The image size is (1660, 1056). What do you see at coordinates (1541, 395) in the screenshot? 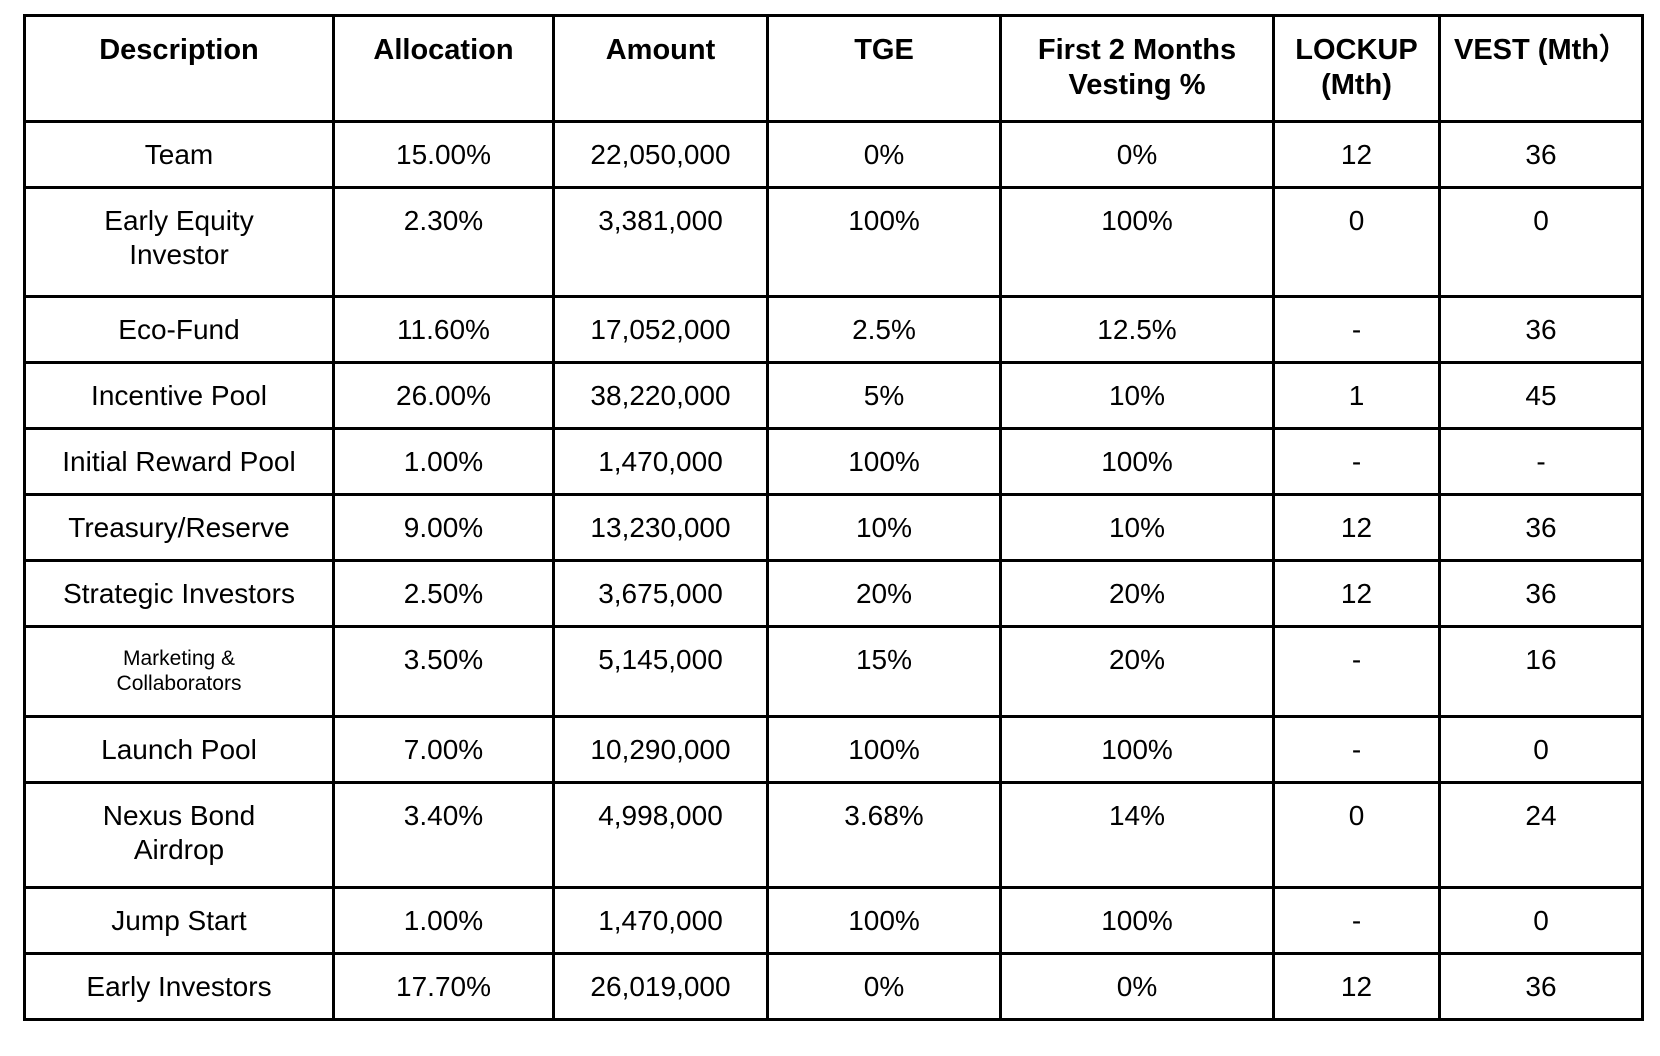
I see `cell-vest: 45` at bounding box center [1541, 395].